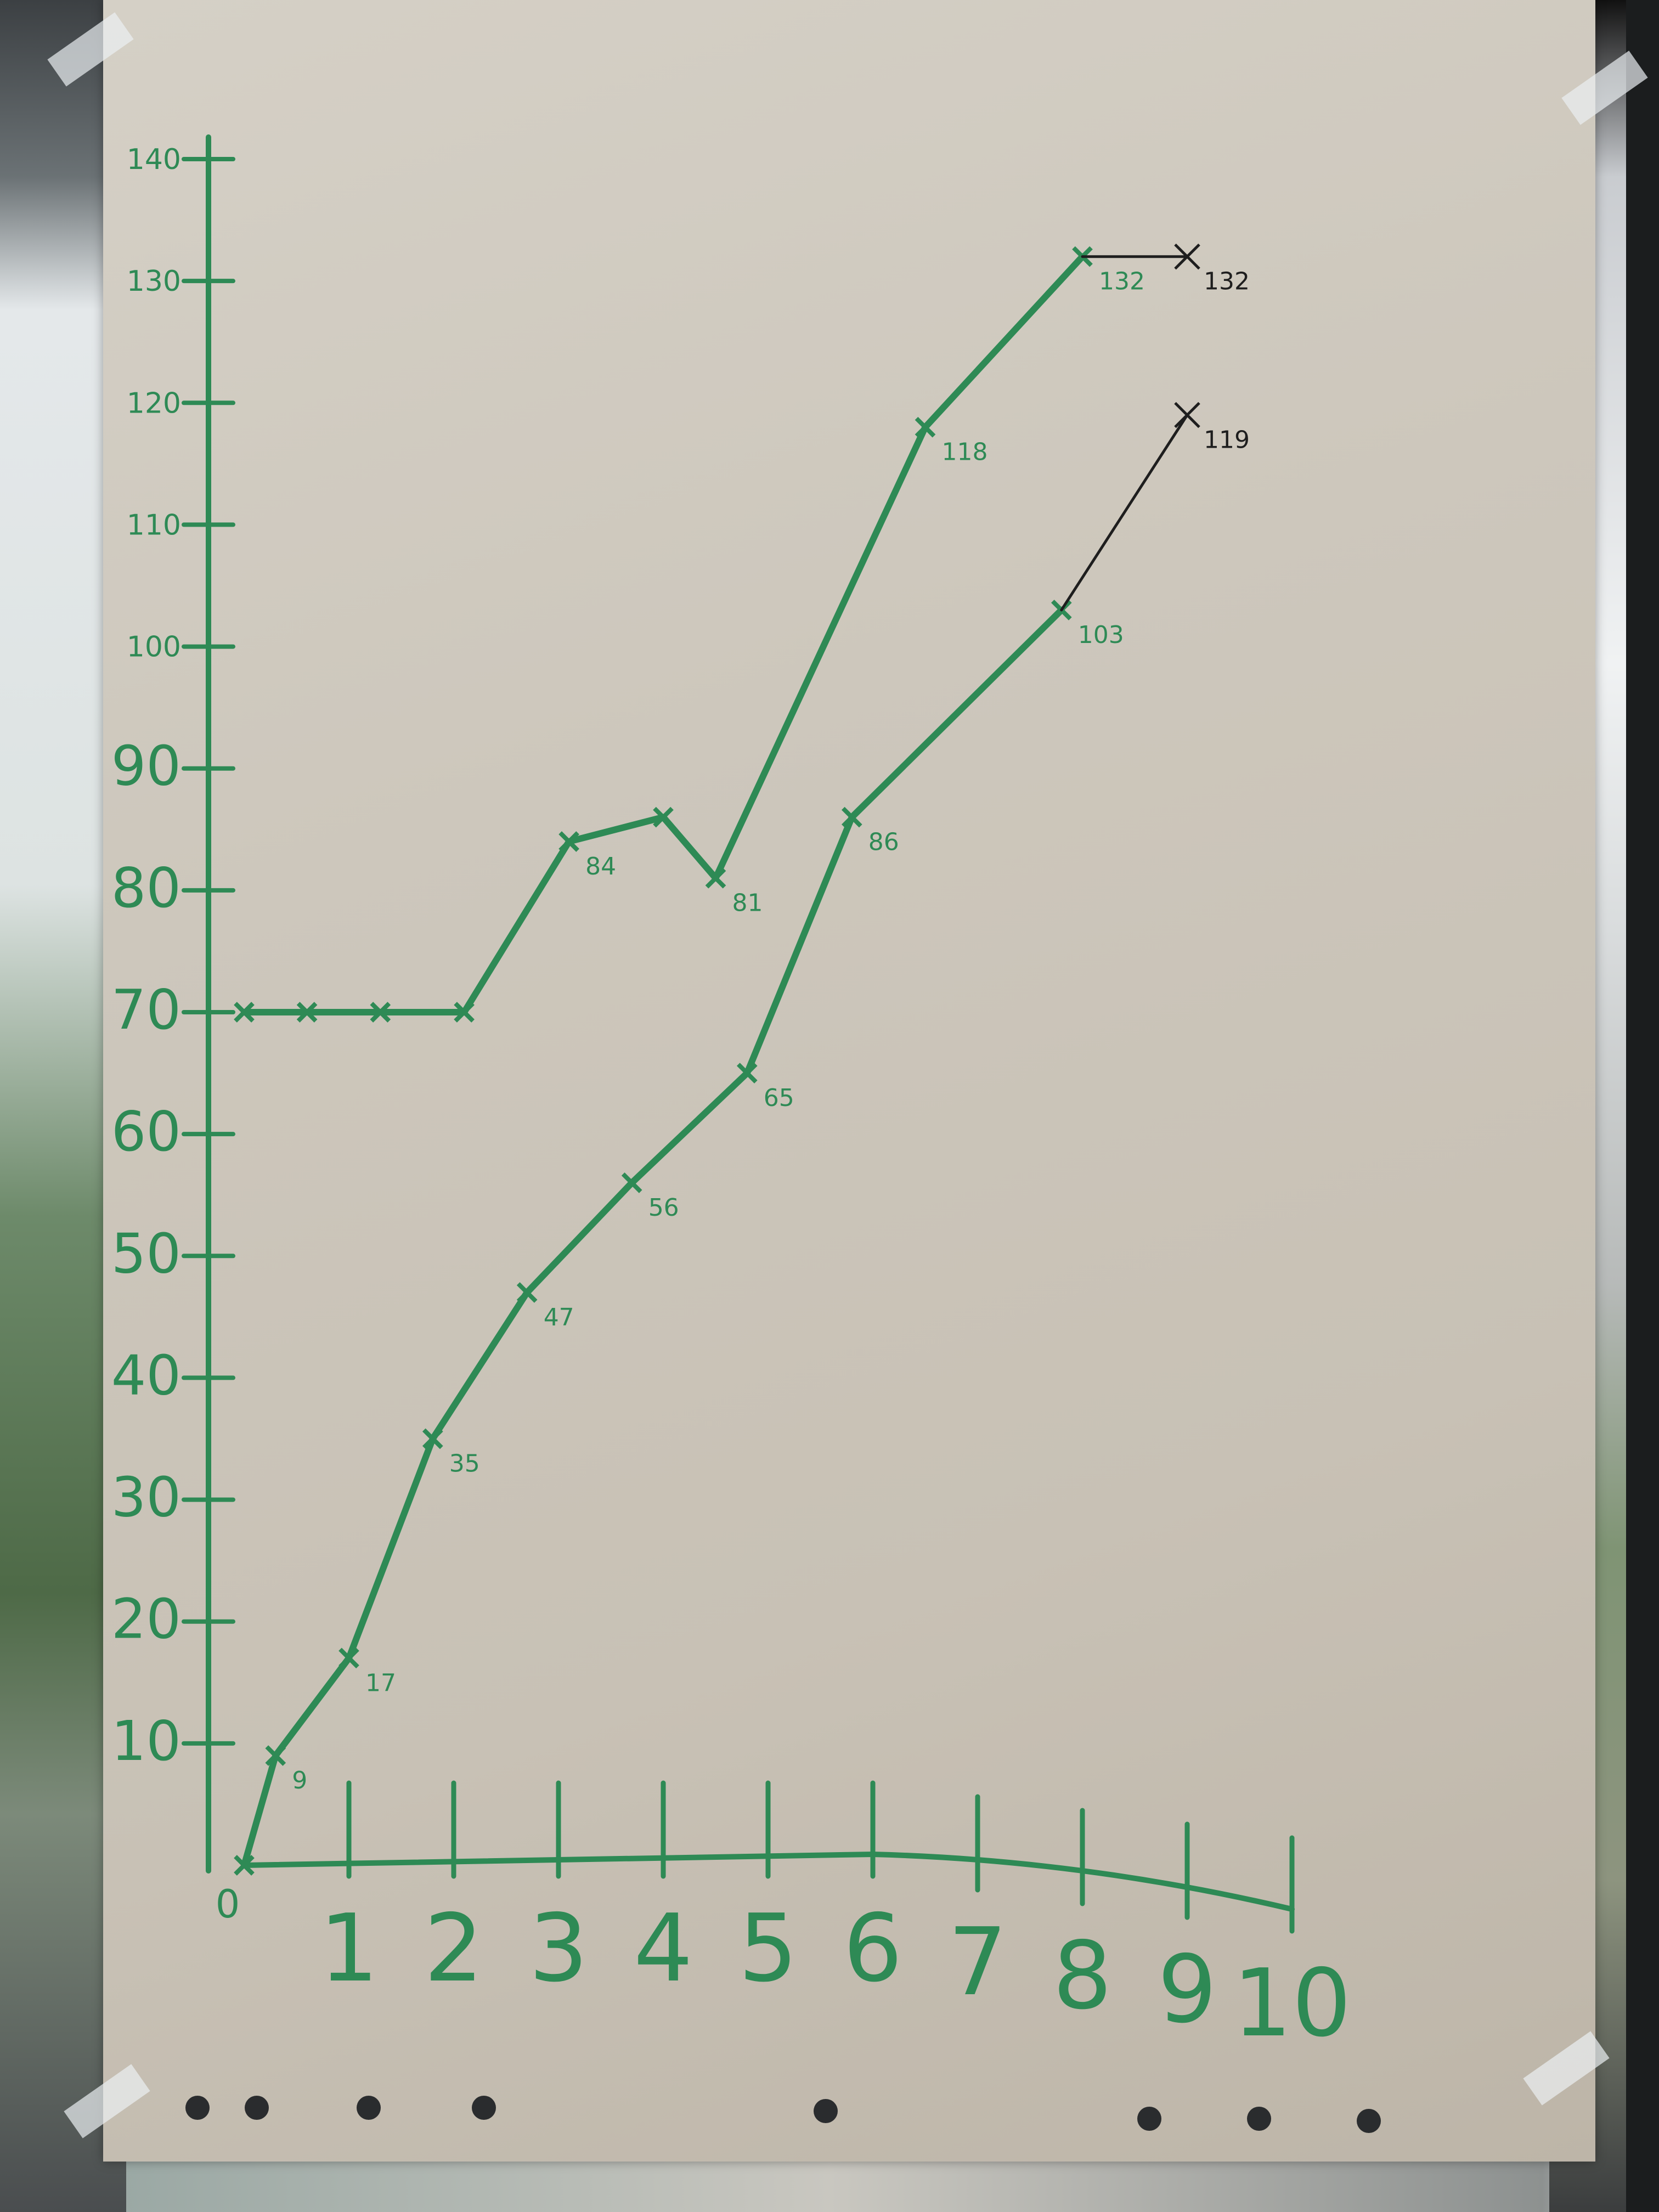 The height and width of the screenshot is (2212, 1659). I want to click on data-point-label: 47, so click(559, 1317).